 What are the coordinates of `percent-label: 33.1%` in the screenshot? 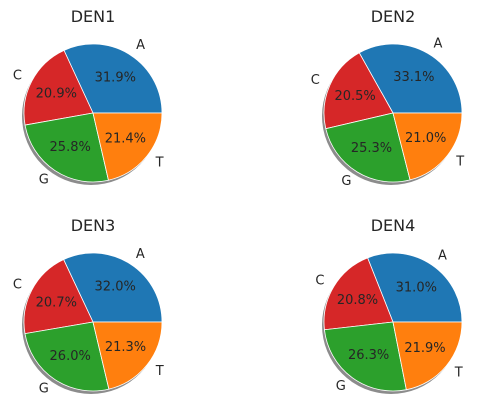 It's located at (413, 77).